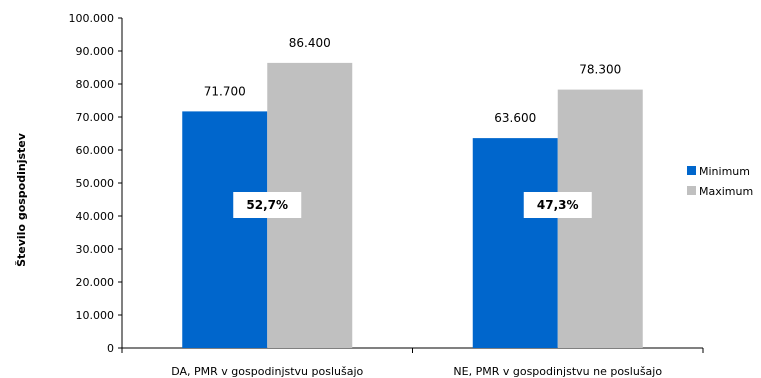  I want to click on share-label: 47,3%, so click(557, 205).